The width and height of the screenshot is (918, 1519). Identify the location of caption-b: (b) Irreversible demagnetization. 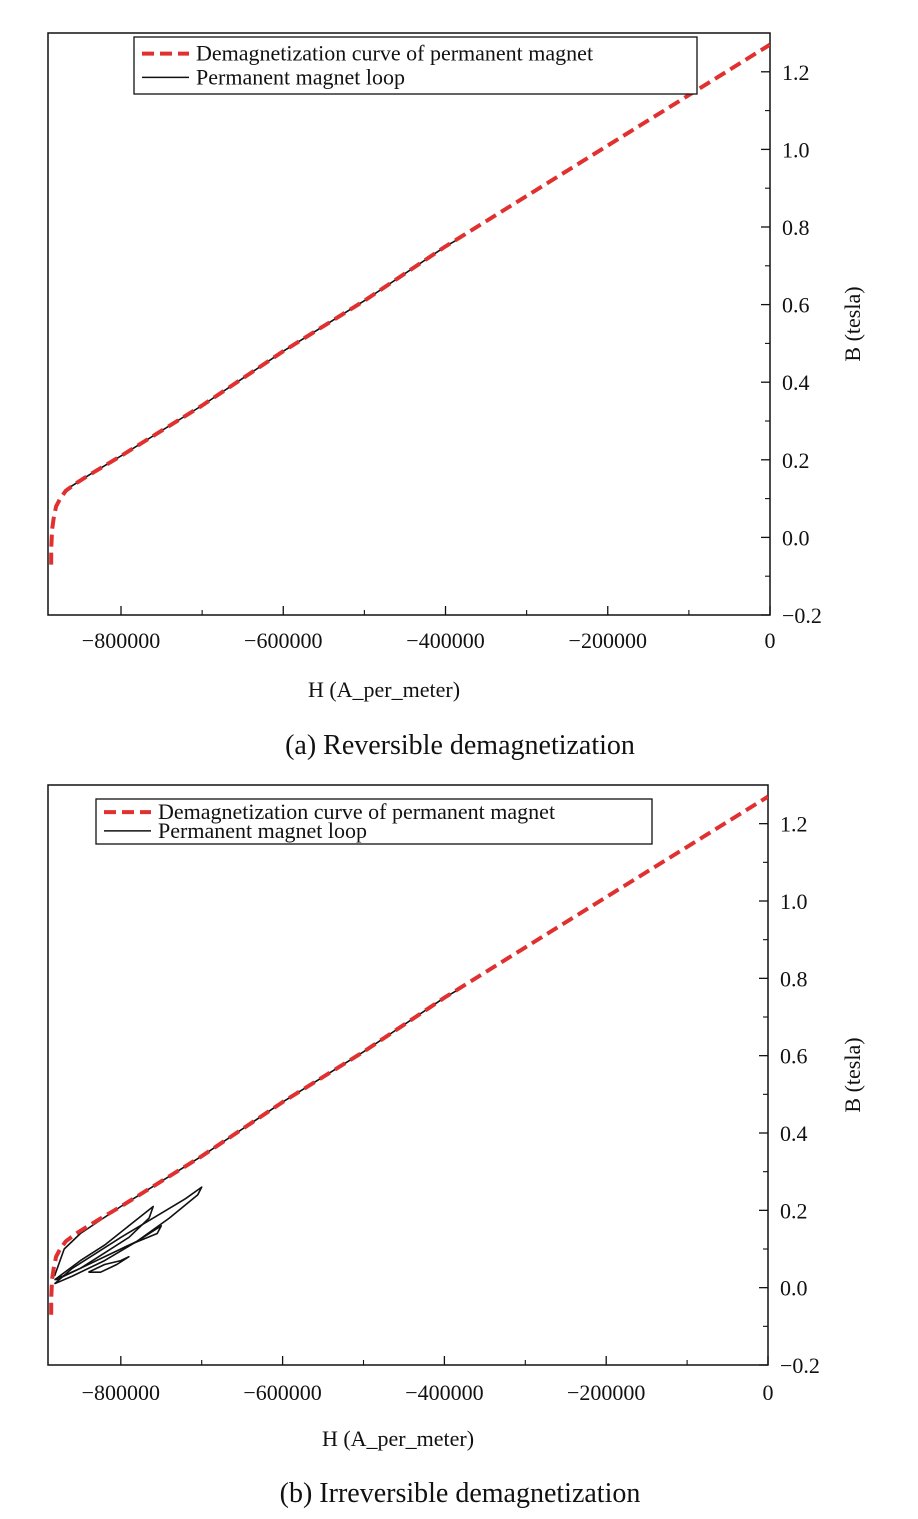
(460, 1493).